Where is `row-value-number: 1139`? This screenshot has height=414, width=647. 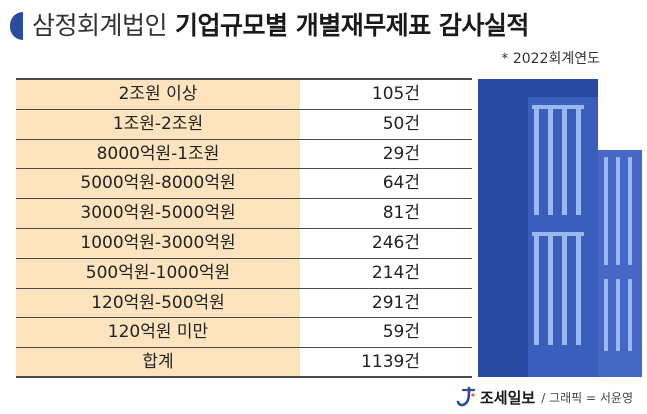 row-value-number: 1139 is located at coordinates (383, 362).